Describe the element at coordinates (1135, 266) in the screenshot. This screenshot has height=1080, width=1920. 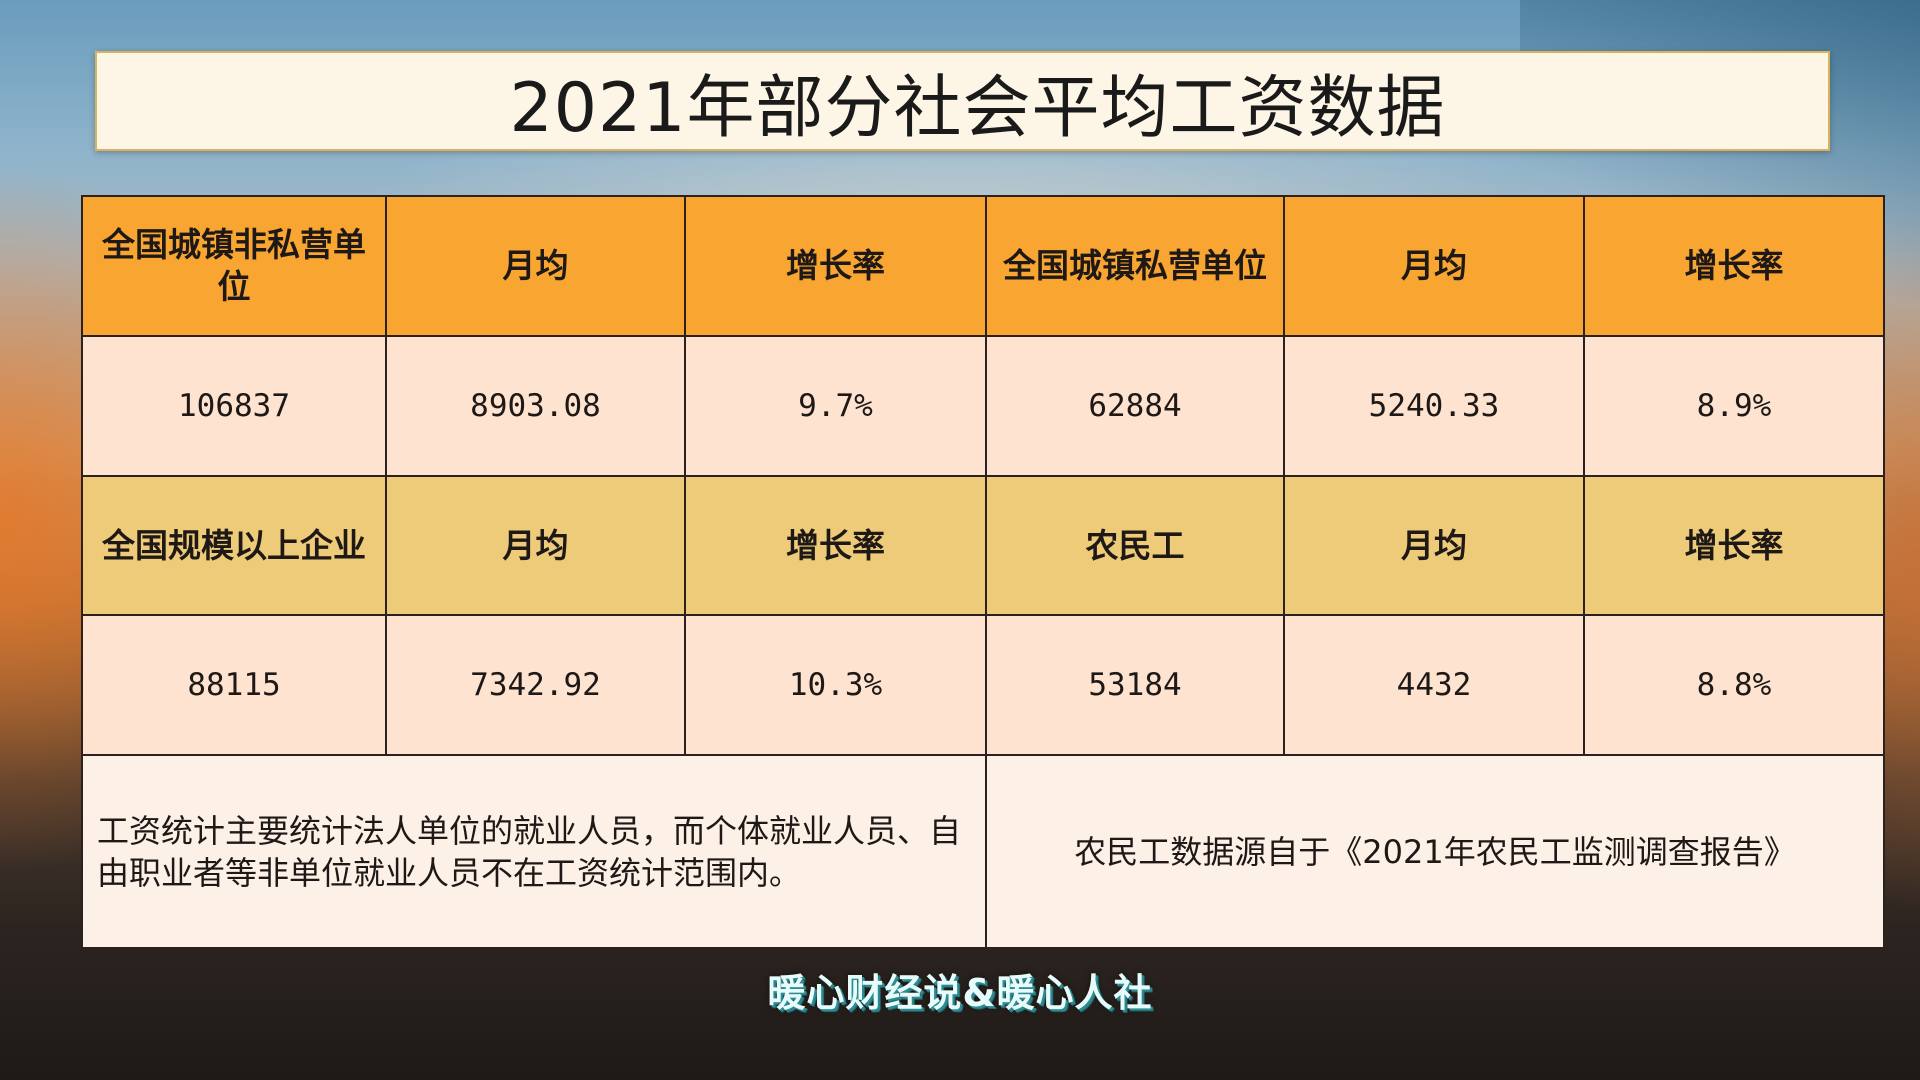
I see `header-cell-private-units: 全国城镇私营单位` at that location.